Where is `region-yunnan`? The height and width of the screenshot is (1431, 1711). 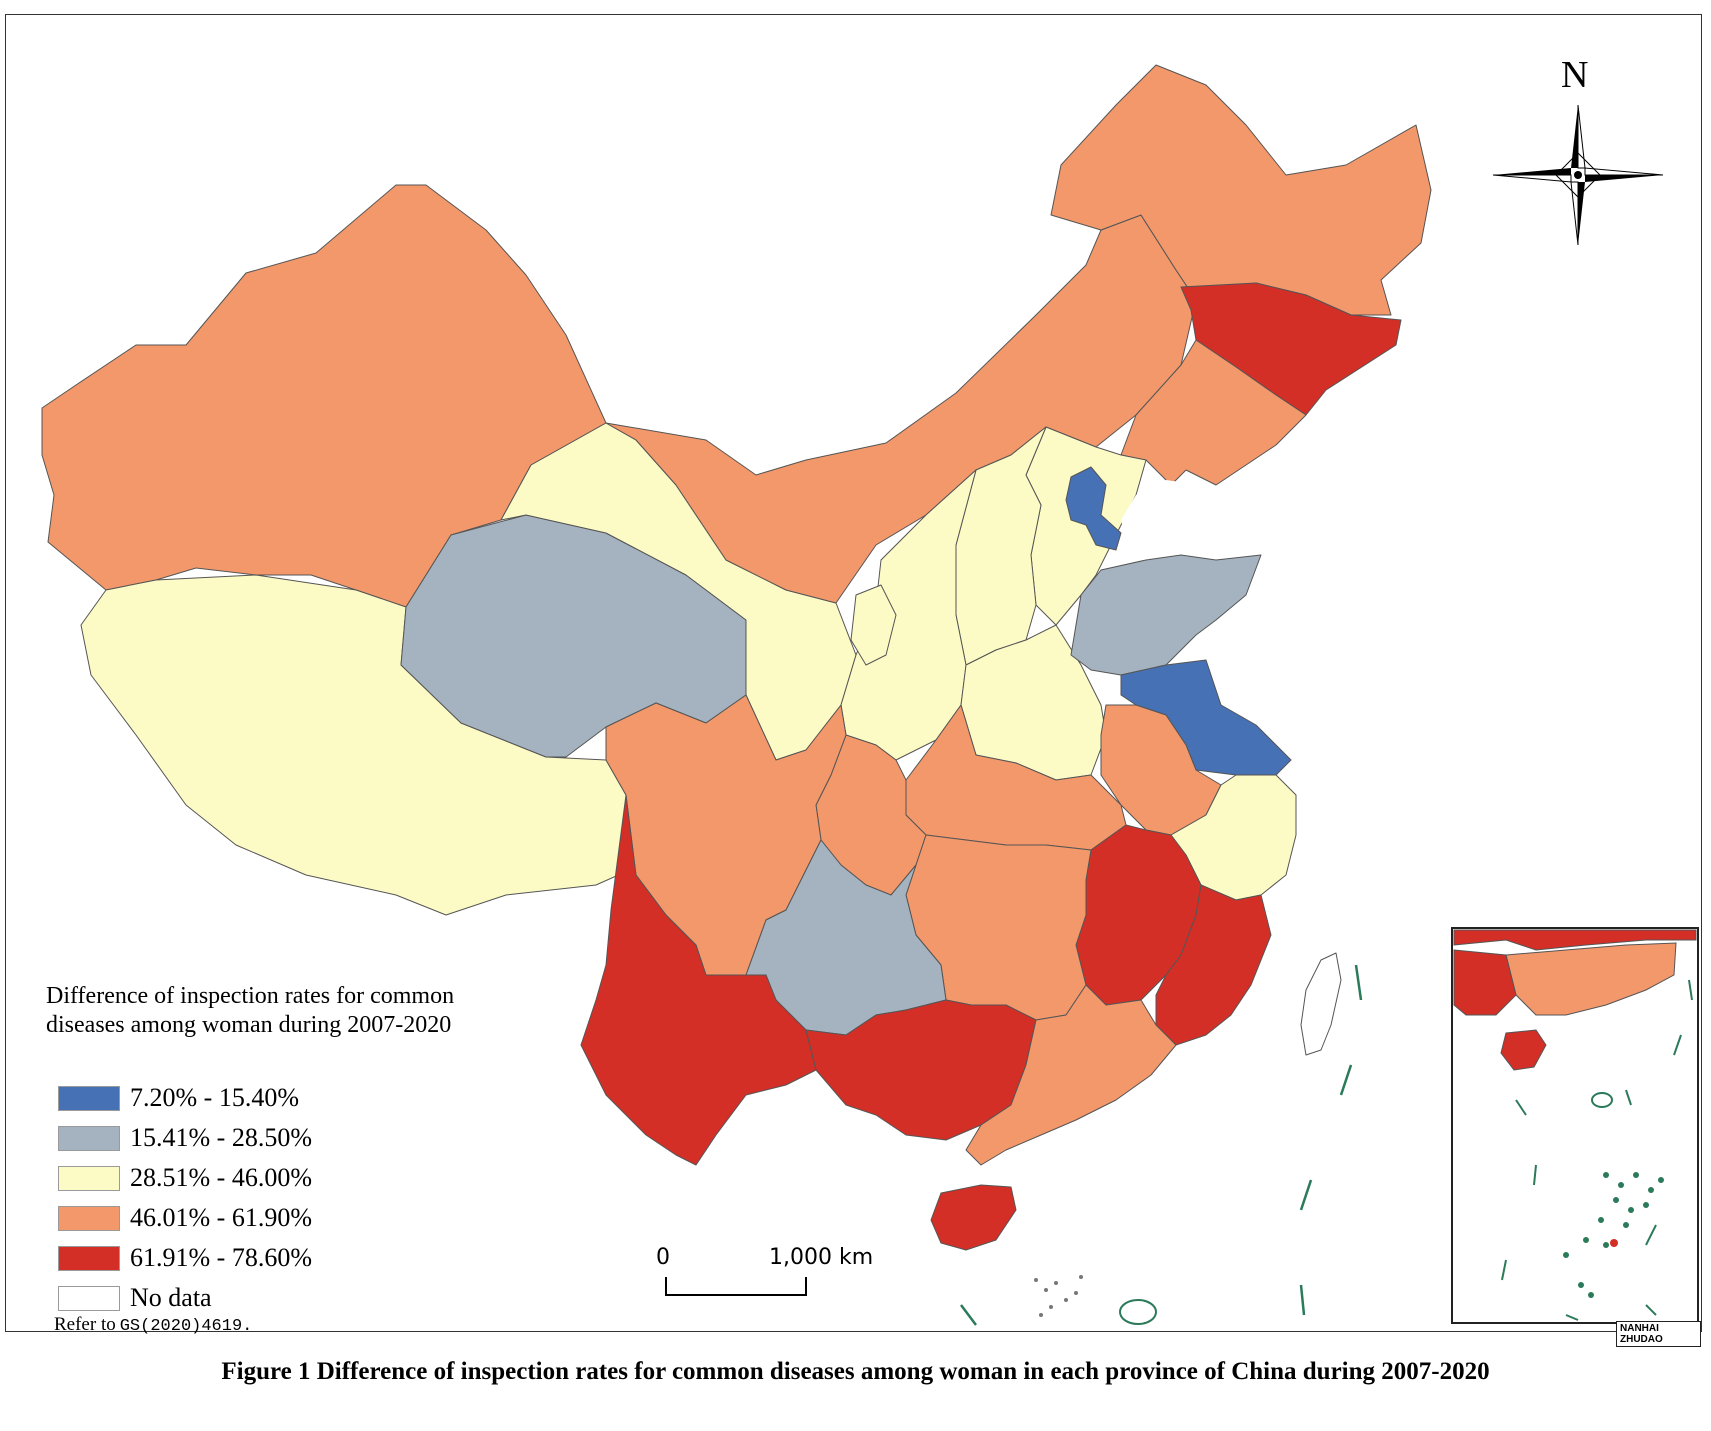 region-yunnan is located at coordinates (698, 980).